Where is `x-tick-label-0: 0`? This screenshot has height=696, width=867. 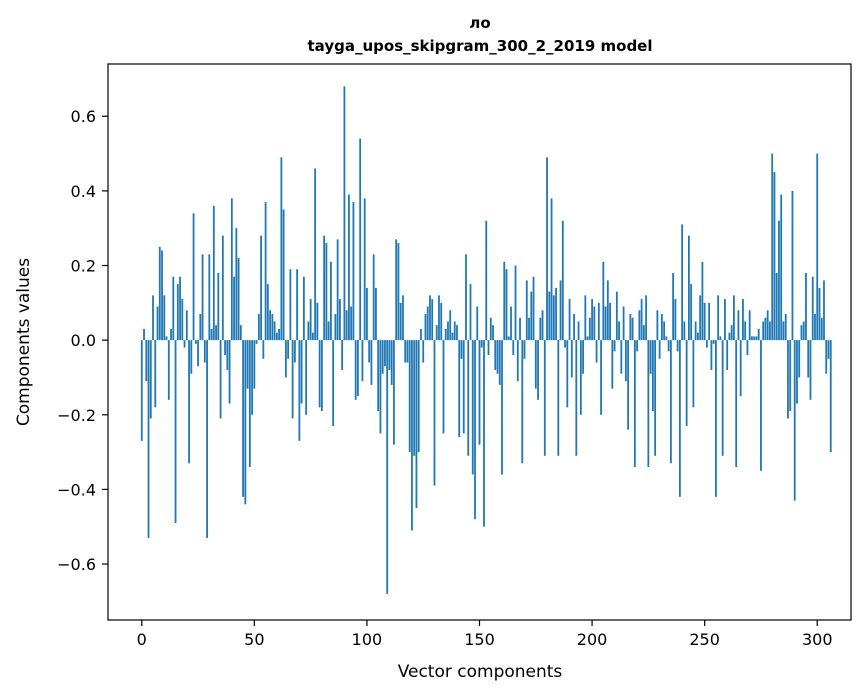 x-tick-label-0: 0 is located at coordinates (142, 639).